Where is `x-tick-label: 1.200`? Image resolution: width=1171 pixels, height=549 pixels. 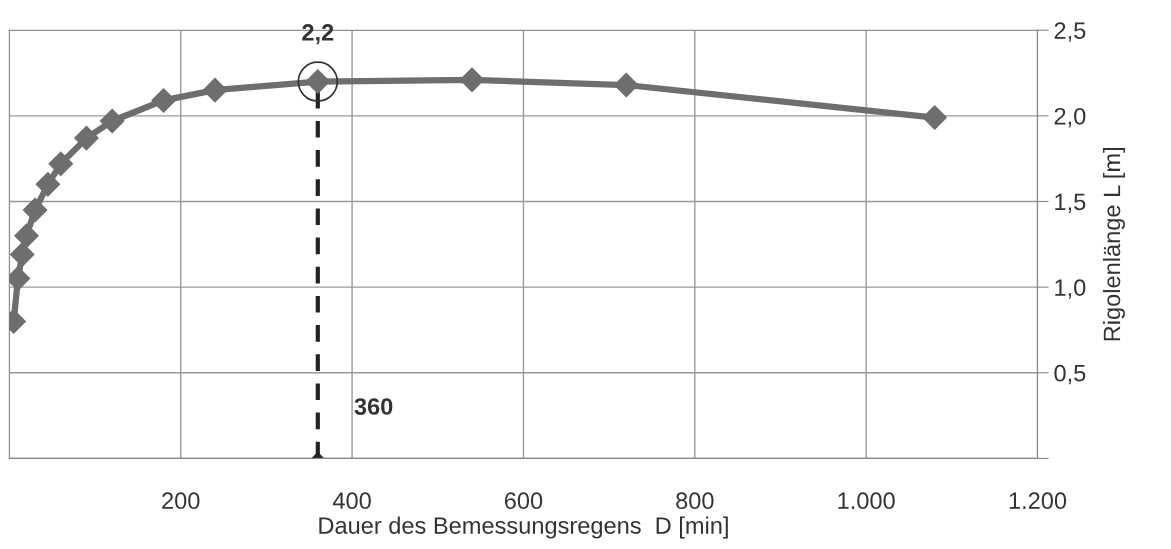
x-tick-label: 1.200 is located at coordinates (1038, 501).